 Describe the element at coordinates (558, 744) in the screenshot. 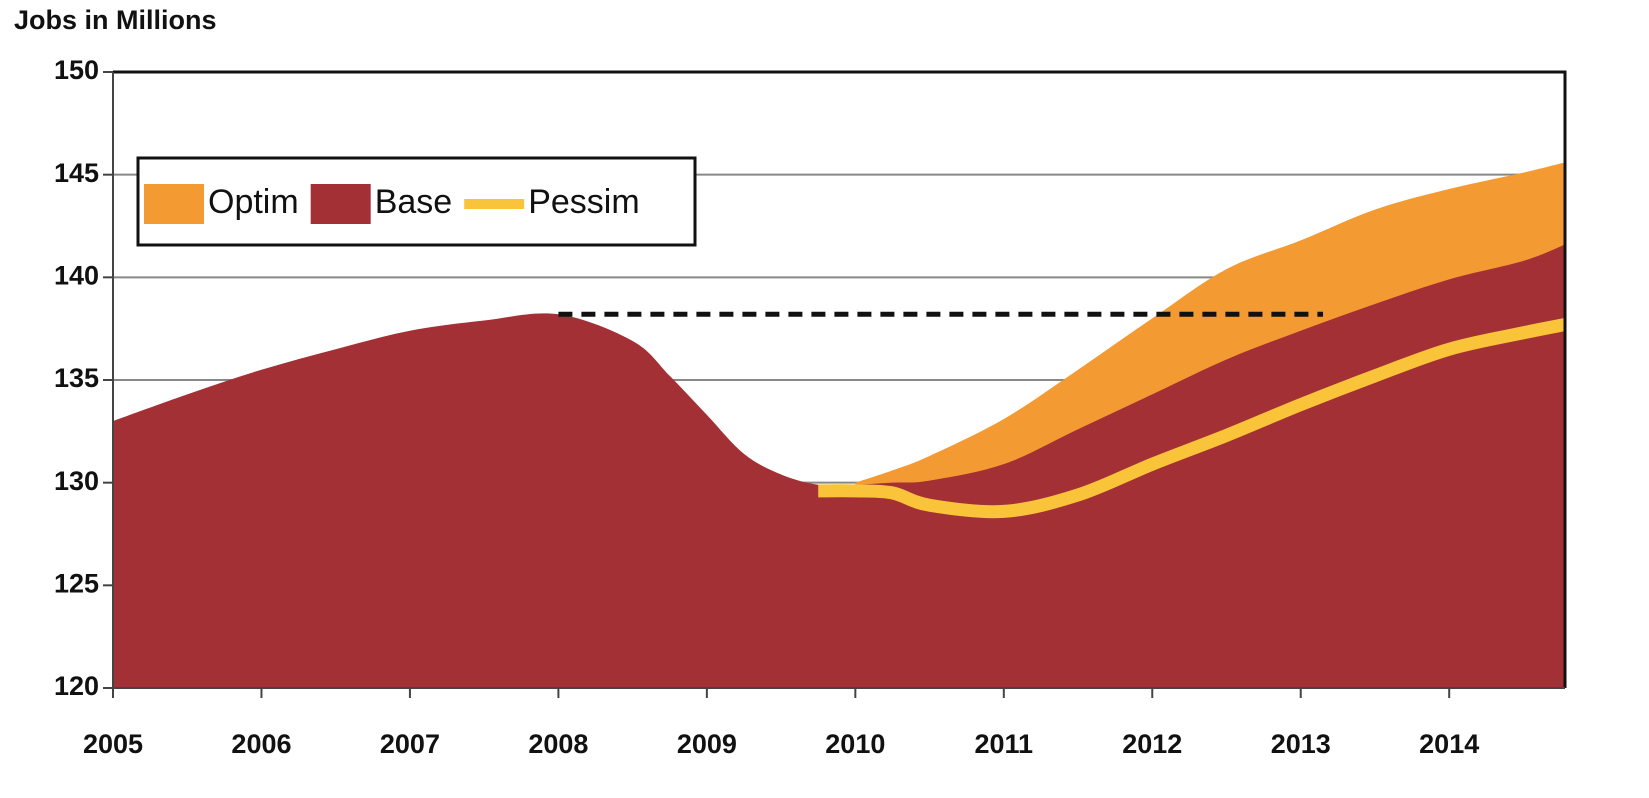

I see `x-tick-label: 2008` at that location.